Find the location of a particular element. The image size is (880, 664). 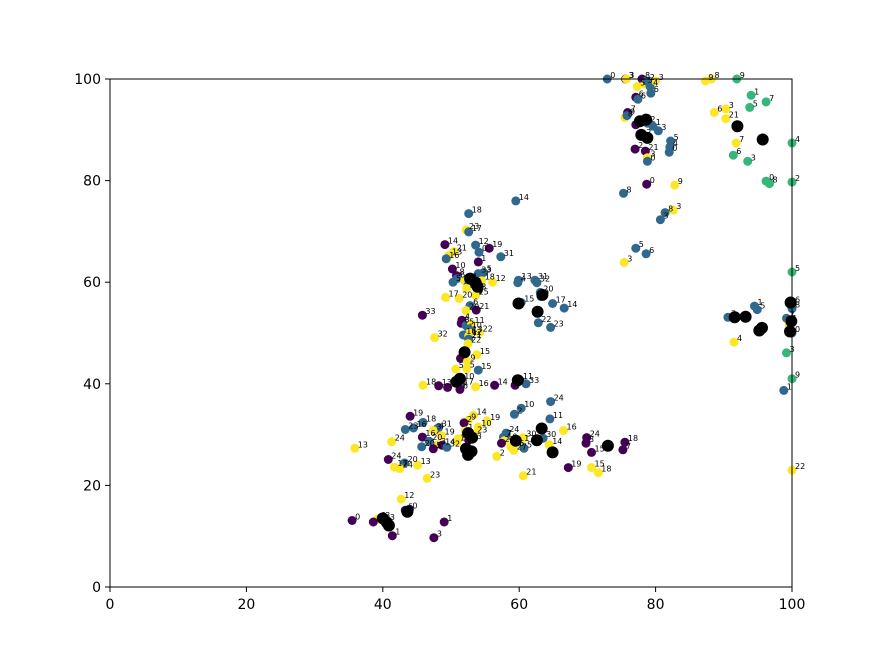

y-axis: 0 20 40 60 80 100 is located at coordinates (92, 334).